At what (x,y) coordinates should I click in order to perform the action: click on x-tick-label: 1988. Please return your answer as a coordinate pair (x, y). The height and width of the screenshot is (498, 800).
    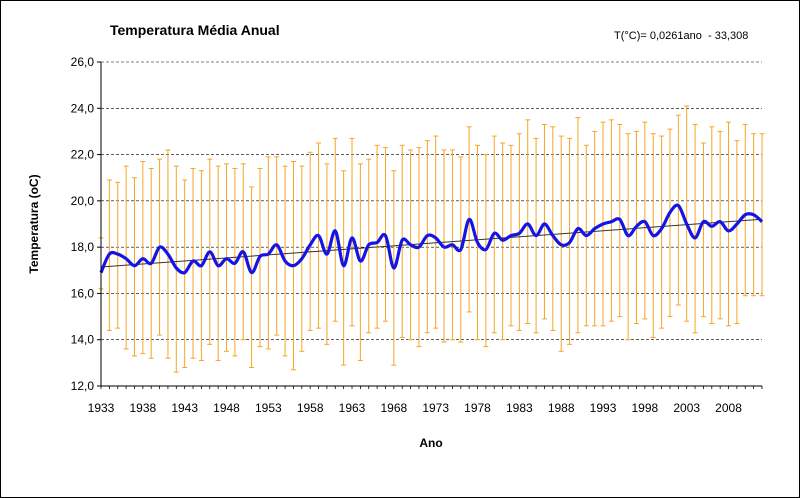
    Looking at the image, I should click on (561, 408).